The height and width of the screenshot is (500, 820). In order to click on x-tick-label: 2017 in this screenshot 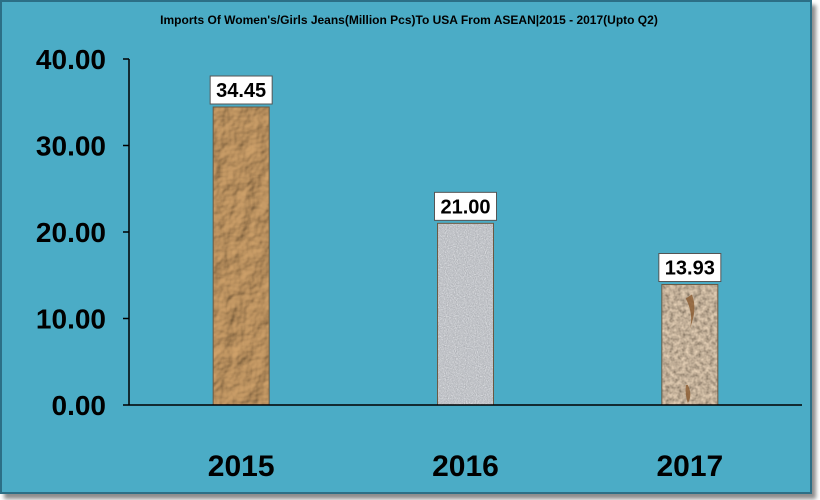, I will do `click(689, 466)`.